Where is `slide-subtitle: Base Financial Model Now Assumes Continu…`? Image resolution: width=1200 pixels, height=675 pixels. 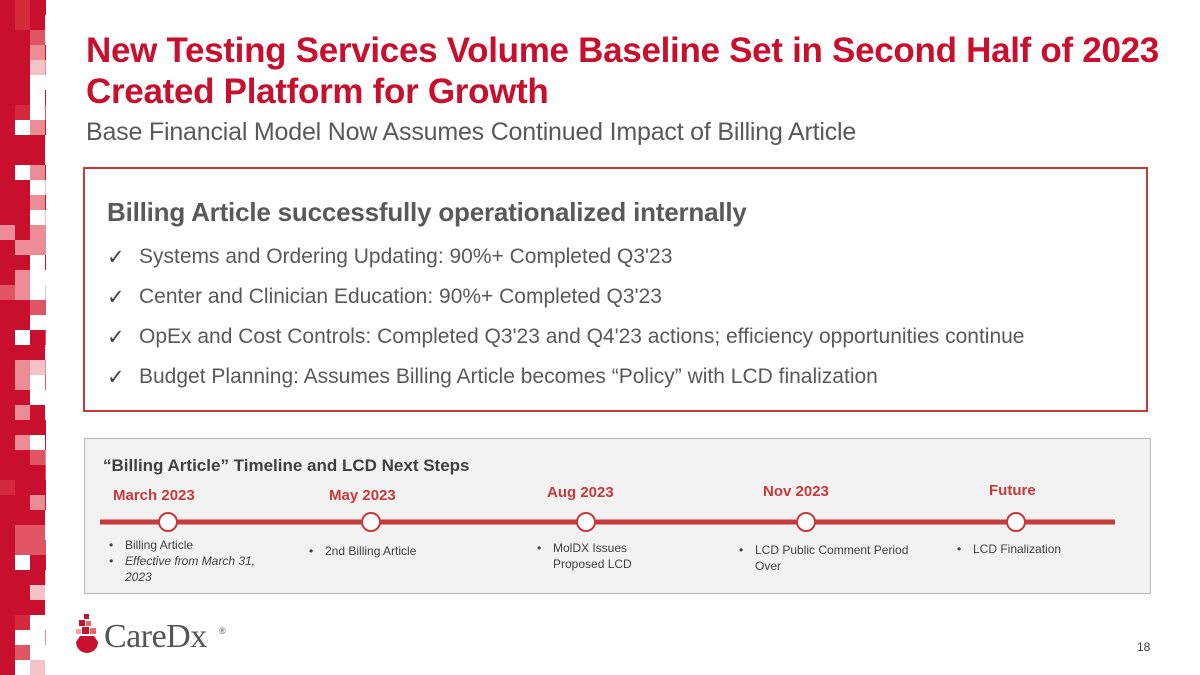 slide-subtitle: Base Financial Model Now Assumes Continu… is located at coordinates (471, 132).